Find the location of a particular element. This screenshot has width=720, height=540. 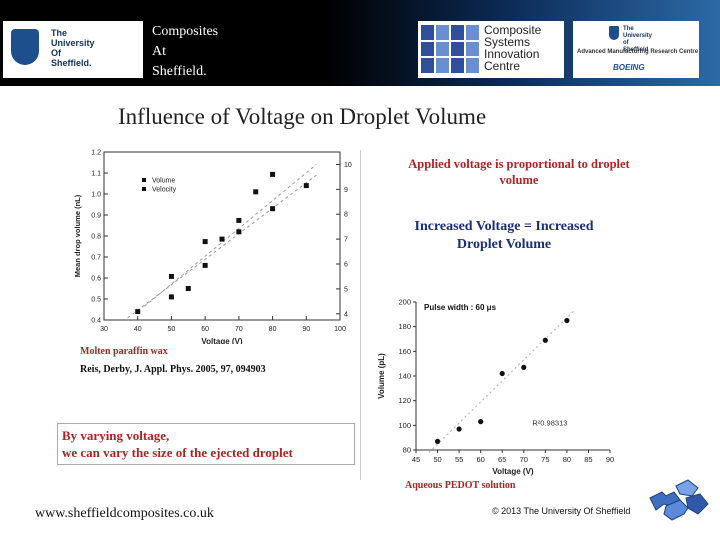

y-tick-label: 80 is located at coordinates (407, 450).